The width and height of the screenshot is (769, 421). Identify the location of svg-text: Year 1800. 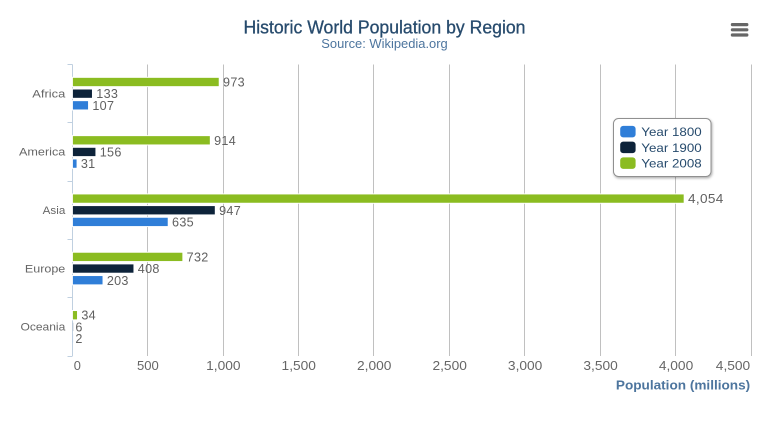
(671, 132).